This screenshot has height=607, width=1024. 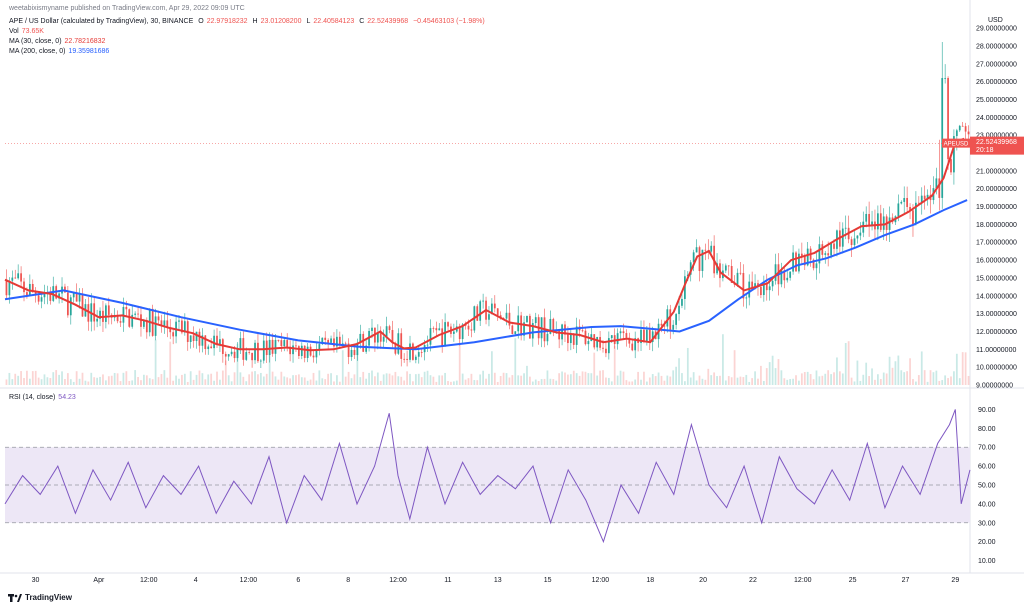 What do you see at coordinates (40, 597) in the screenshot?
I see `tradingview-logo: TradingView` at bounding box center [40, 597].